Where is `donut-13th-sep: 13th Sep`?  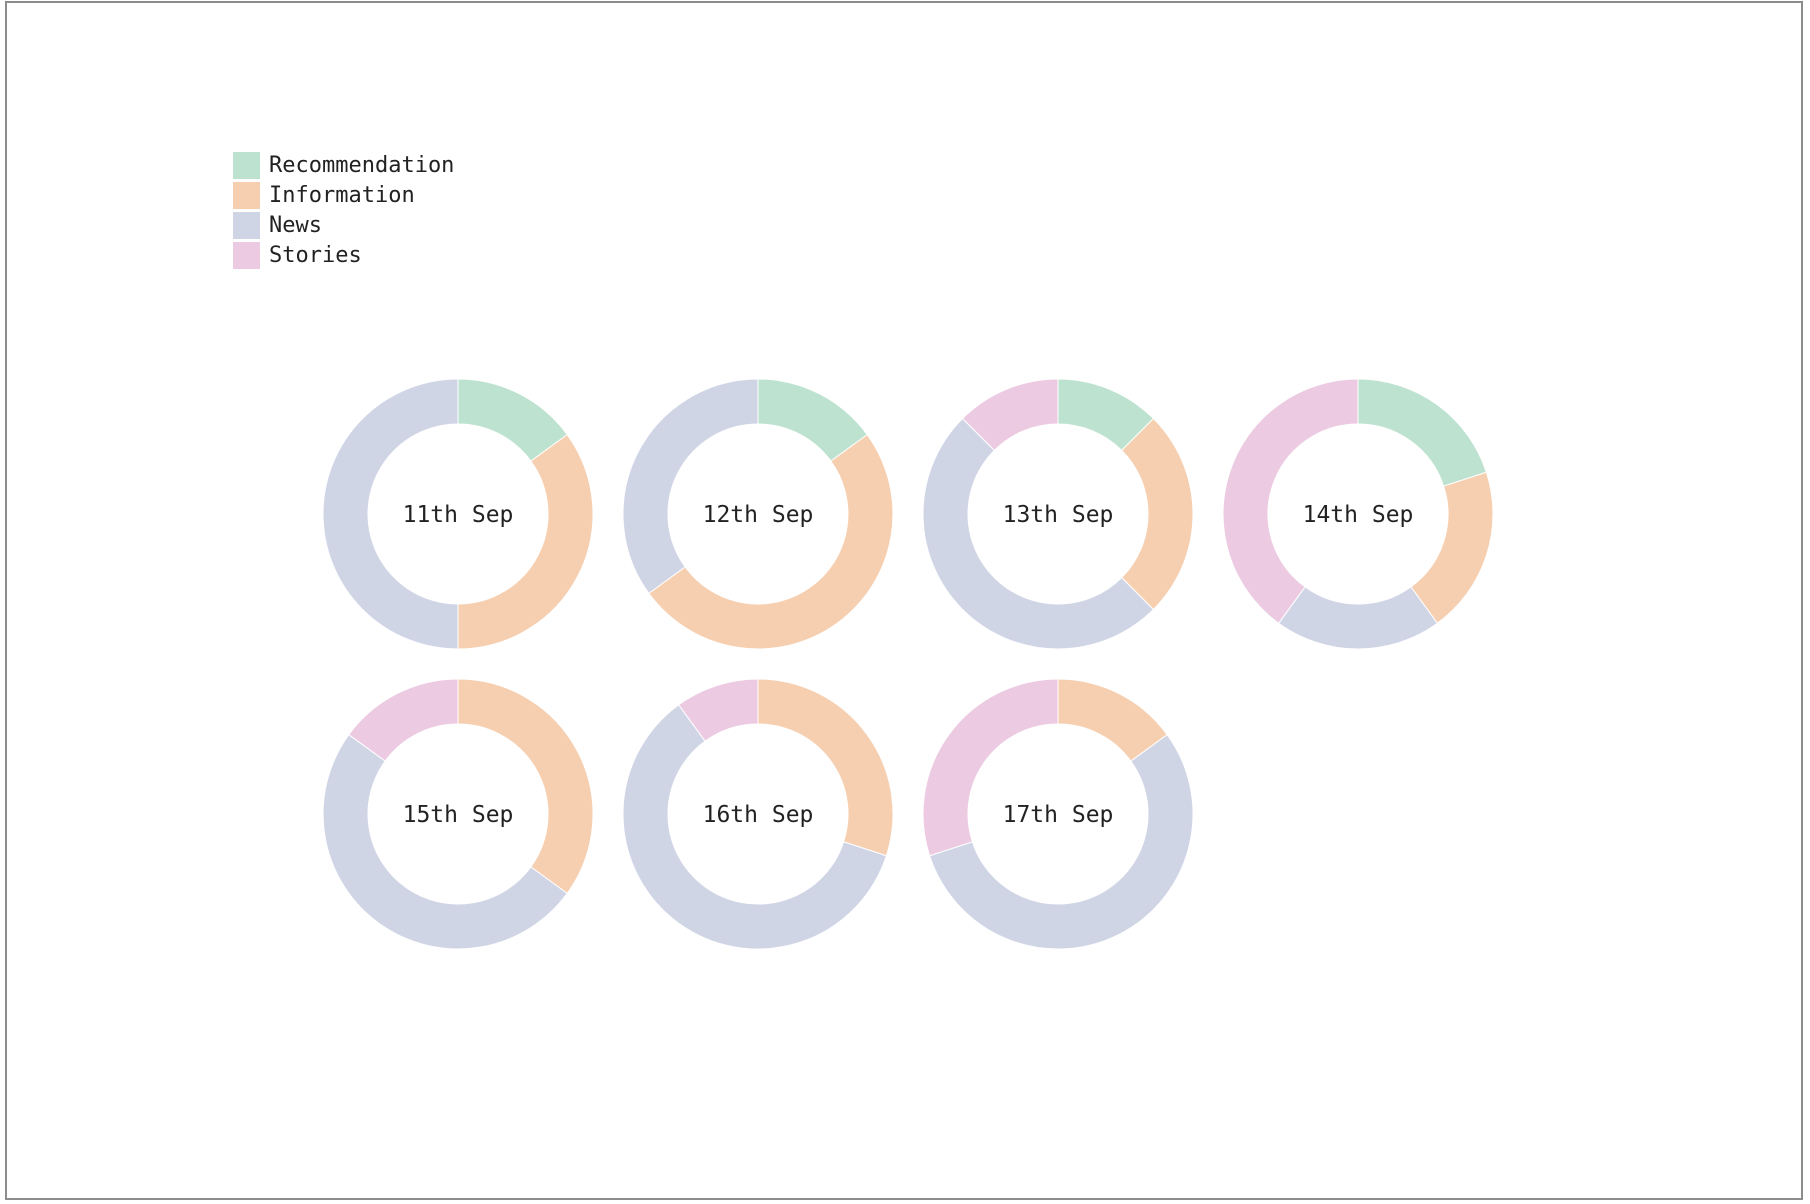
donut-13th-sep: 13th Sep is located at coordinates (1058, 514).